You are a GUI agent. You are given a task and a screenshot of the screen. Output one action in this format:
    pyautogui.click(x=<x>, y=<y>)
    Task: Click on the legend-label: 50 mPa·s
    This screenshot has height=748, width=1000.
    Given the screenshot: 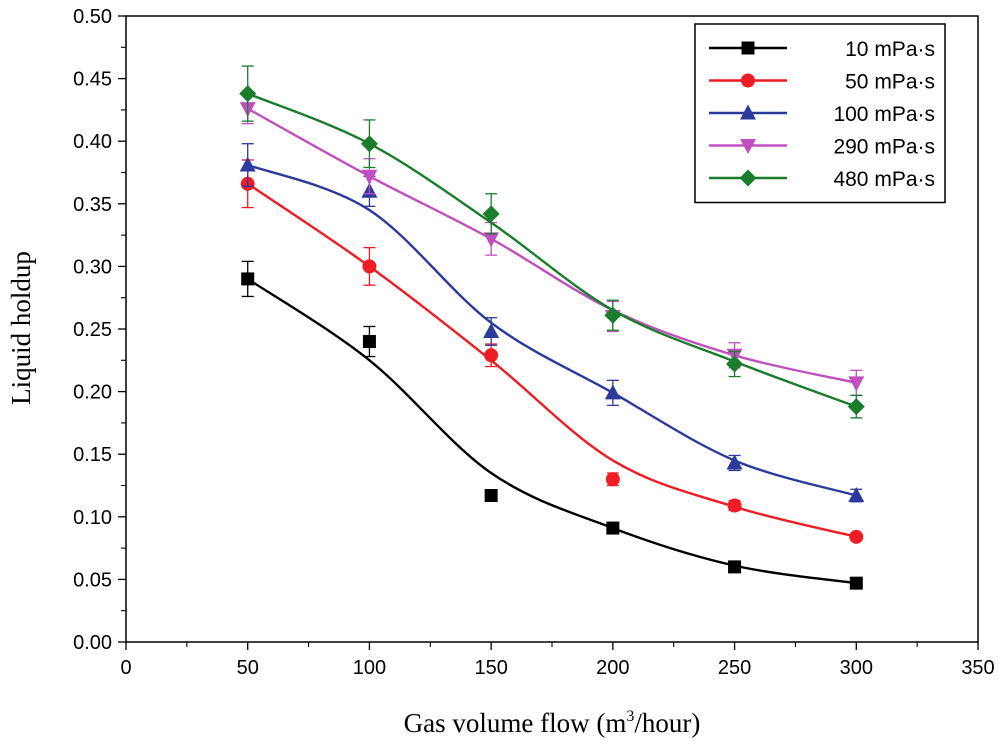 What is the action you would take?
    pyautogui.click(x=890, y=82)
    